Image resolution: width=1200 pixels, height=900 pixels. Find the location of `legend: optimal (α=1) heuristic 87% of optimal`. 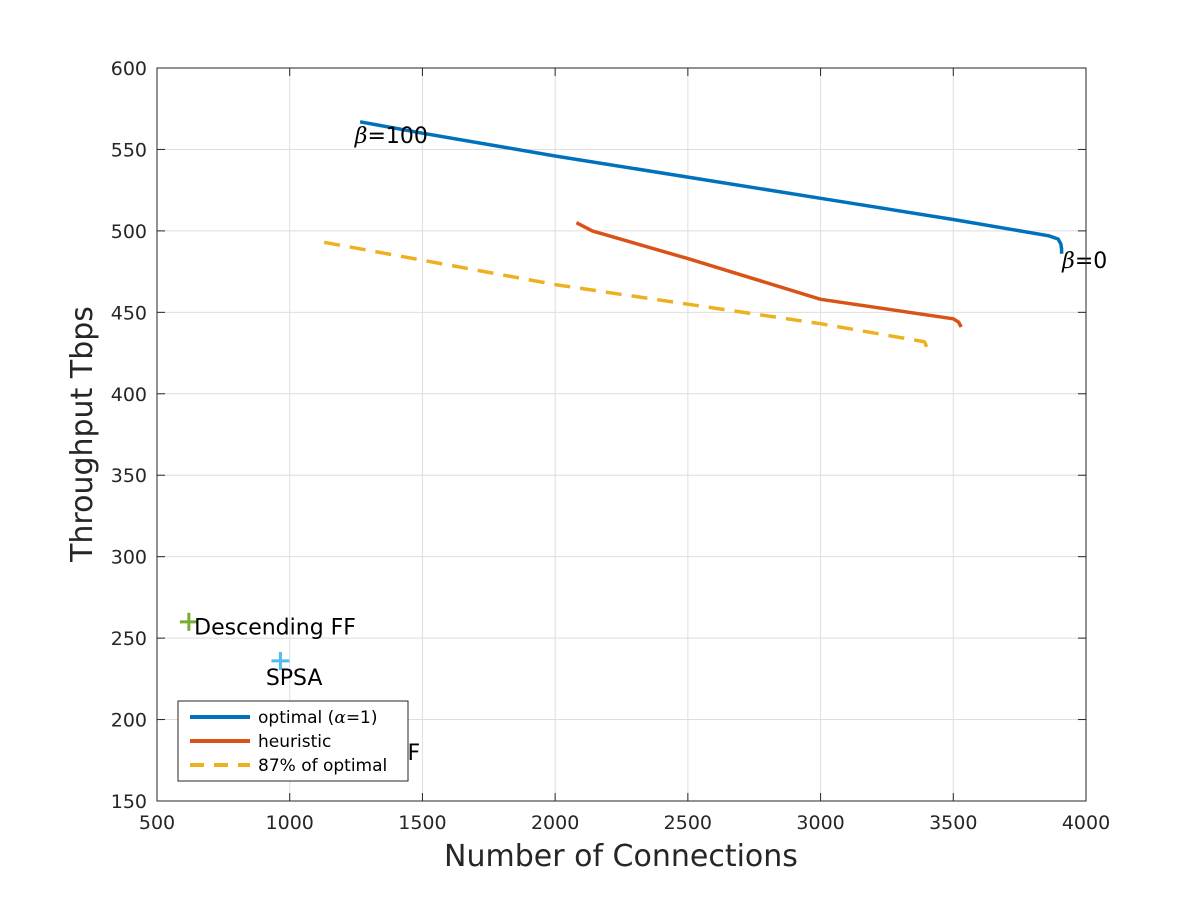

legend: optimal (α=1) heuristic 87% of optimal is located at coordinates (293, 741).